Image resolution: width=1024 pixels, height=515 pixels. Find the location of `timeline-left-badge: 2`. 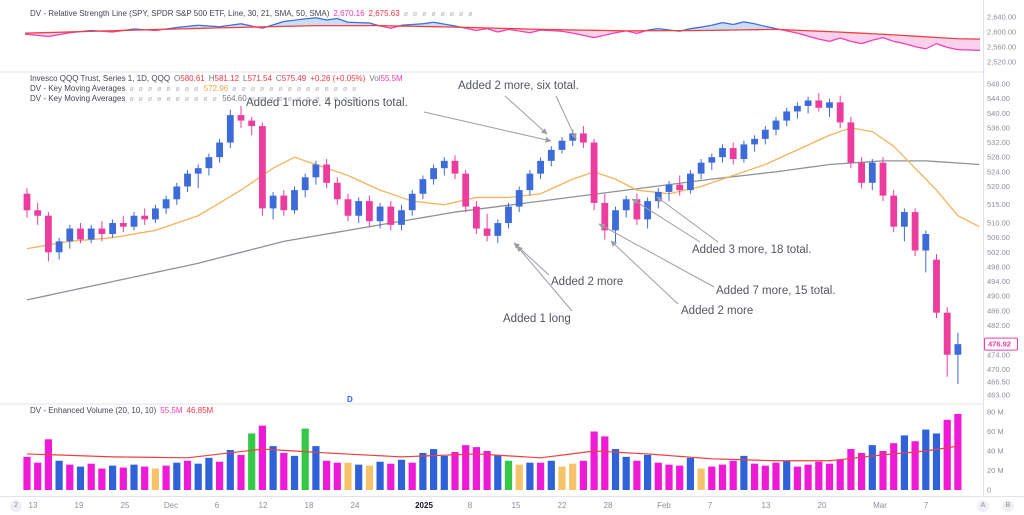

timeline-left-badge: 2 is located at coordinates (16, 506).